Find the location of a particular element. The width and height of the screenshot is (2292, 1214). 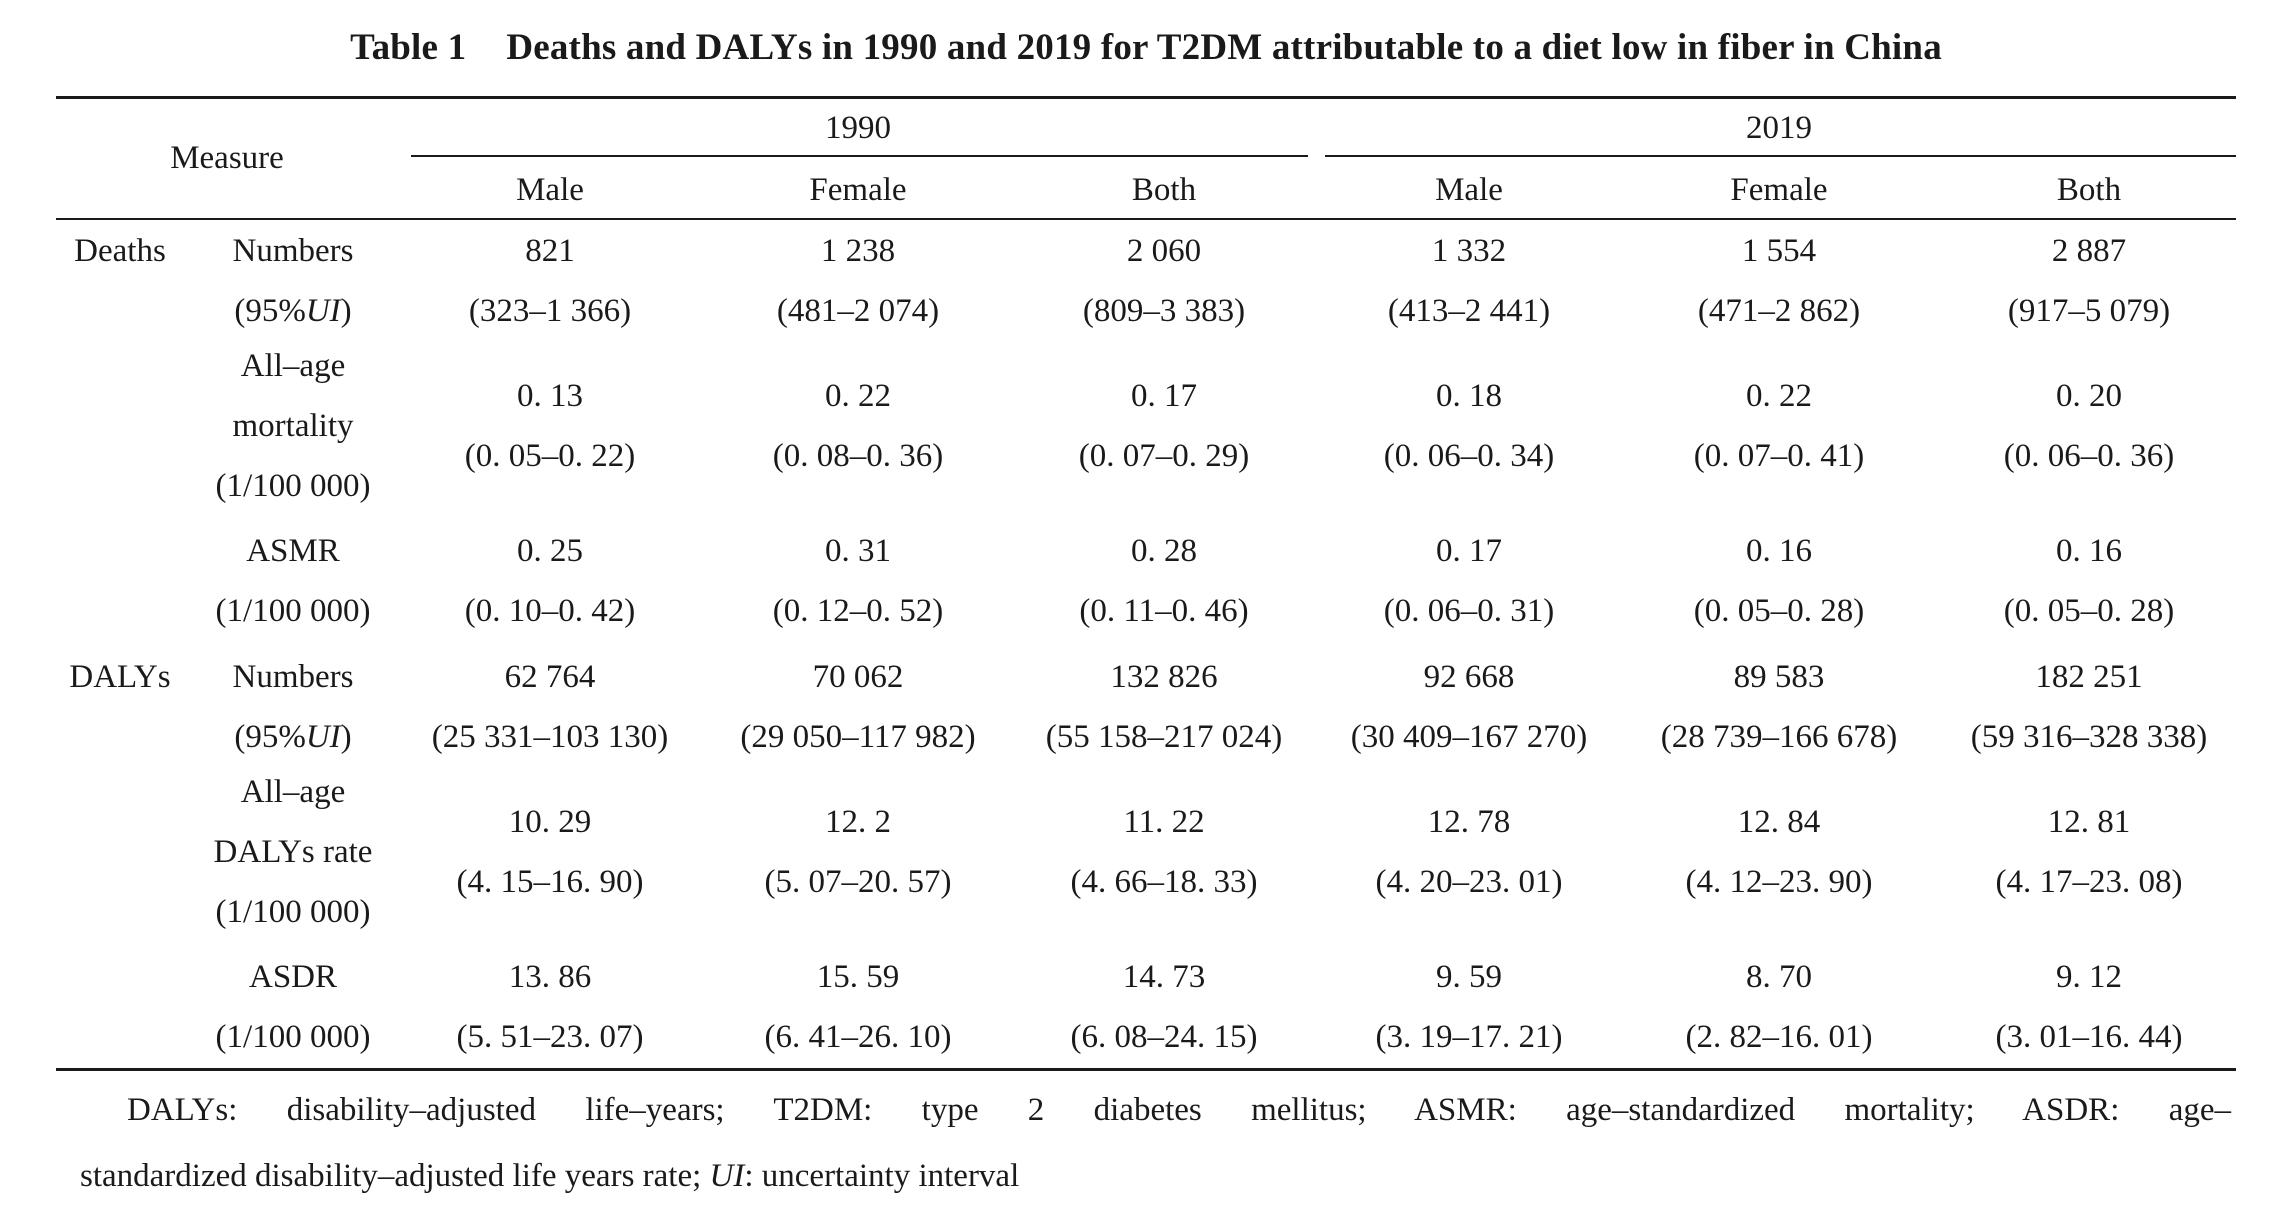

cell-value: 12. 81 is located at coordinates (2089, 822).